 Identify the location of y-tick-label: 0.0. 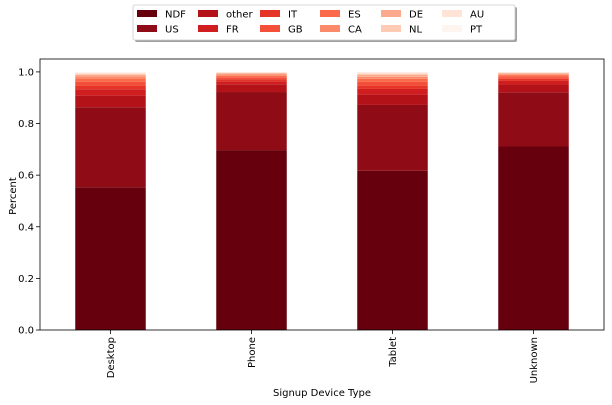
(26, 331).